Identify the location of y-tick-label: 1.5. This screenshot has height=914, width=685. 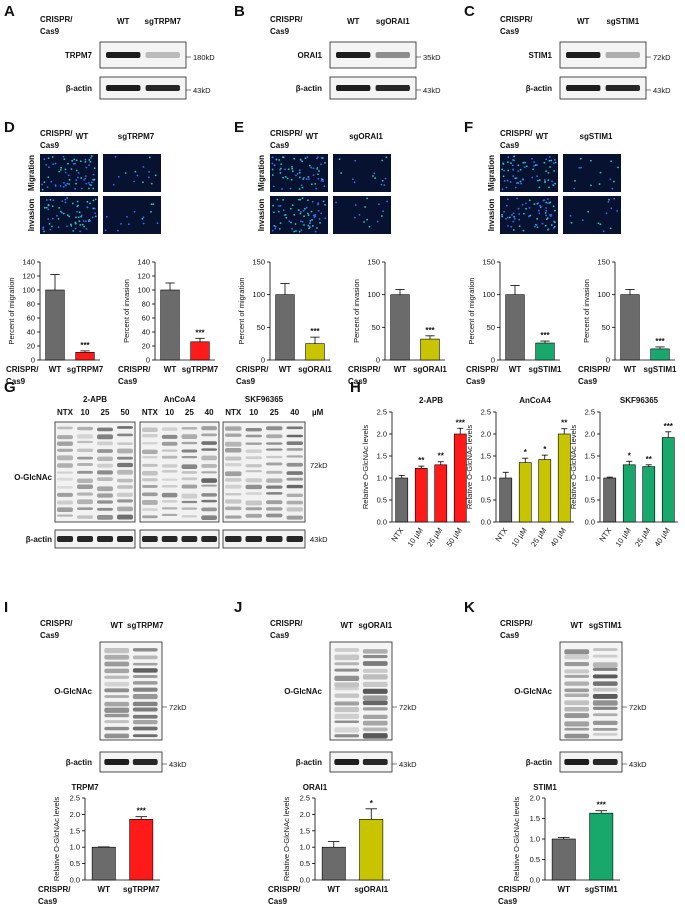
(75, 830).